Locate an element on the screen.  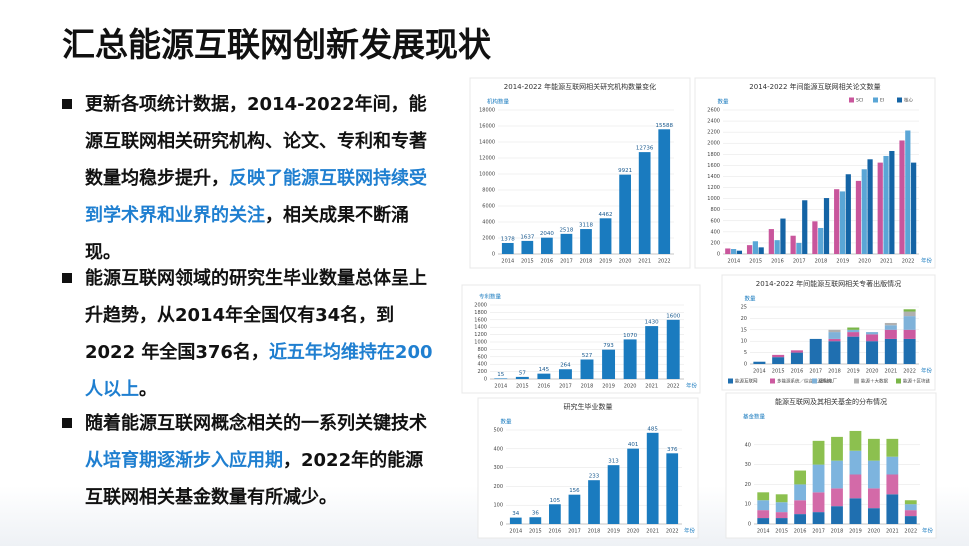
value-label: 15 is located at coordinates (500, 375).